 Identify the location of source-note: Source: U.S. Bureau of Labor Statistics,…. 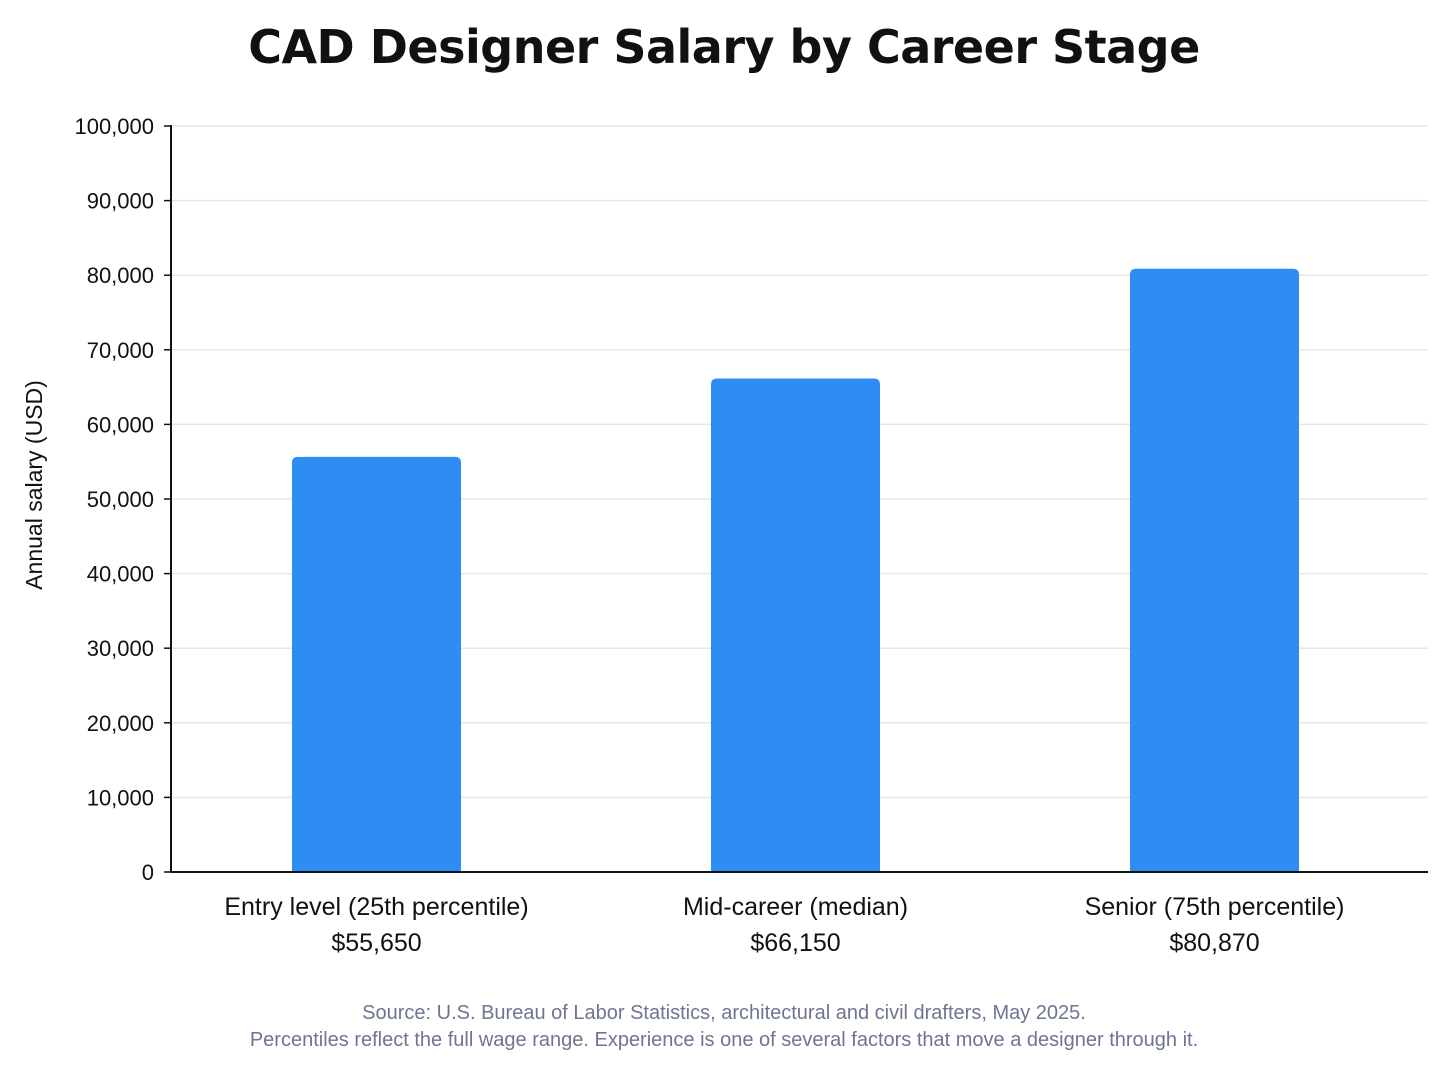
(724, 1013).